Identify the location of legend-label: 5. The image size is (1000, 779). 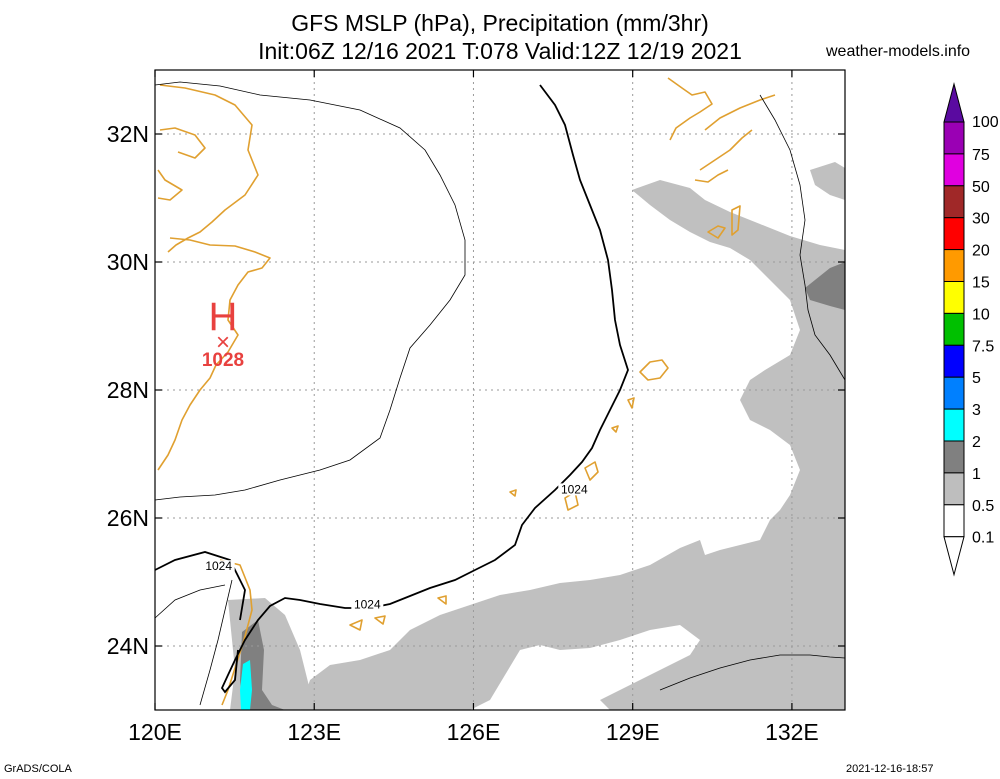
(976, 378).